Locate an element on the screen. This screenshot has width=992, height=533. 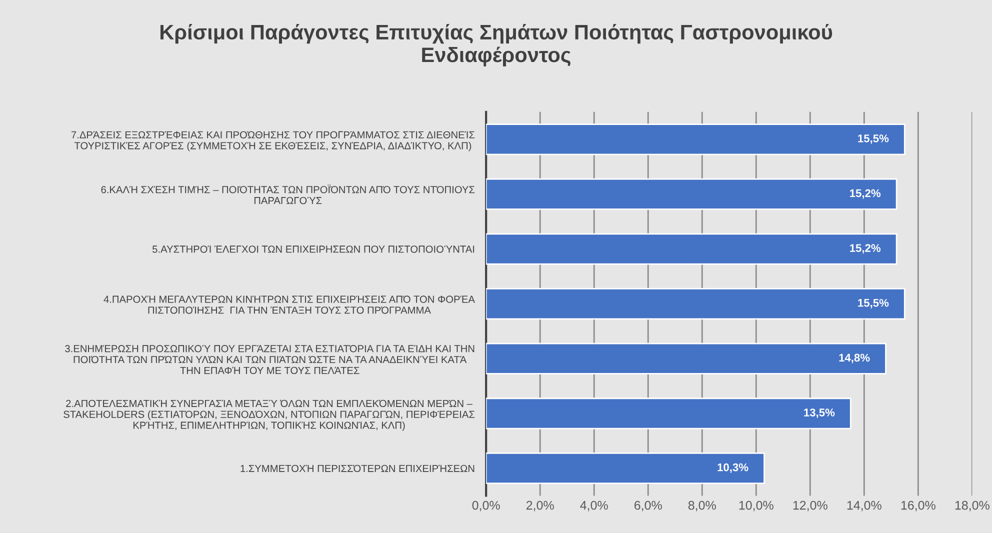
y-tick-label: 4.ΠΑΡΟΧΉ ΜΕΓΑΛΥΤΕΡΩΝ ΚΙΝΉΤΡΩΝ ΣΤΙΣ ΕΠΙΧΕΙΡΉΣΕΙΣ ΑΠΌ ΤΟΝ ΦΟΡΈΑ ΠΙΣΤΟΠΟΊΗΣΗΣ ΓΙΑ ΤΗΝ ΈΝΤΑΞΗ ΤΟΥΣ ΣΤΟ ΠΡΌΓΡΑΜΜΑ is located at coordinates (289, 305).